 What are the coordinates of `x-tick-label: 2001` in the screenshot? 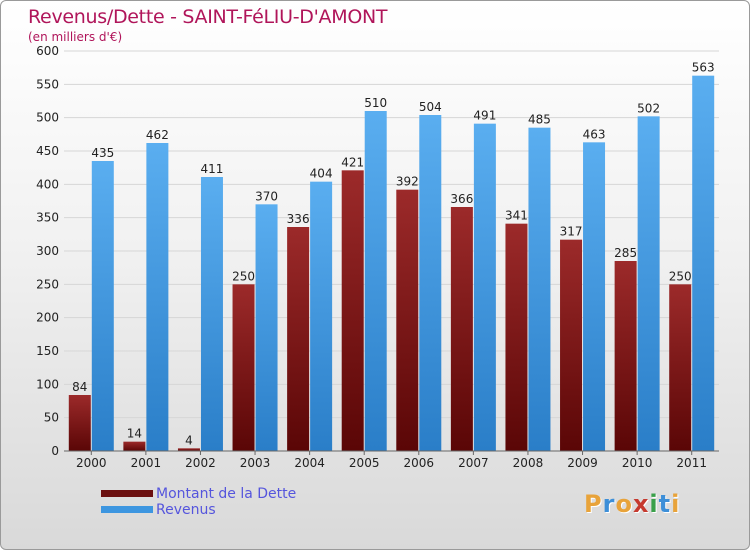 It's located at (146, 463).